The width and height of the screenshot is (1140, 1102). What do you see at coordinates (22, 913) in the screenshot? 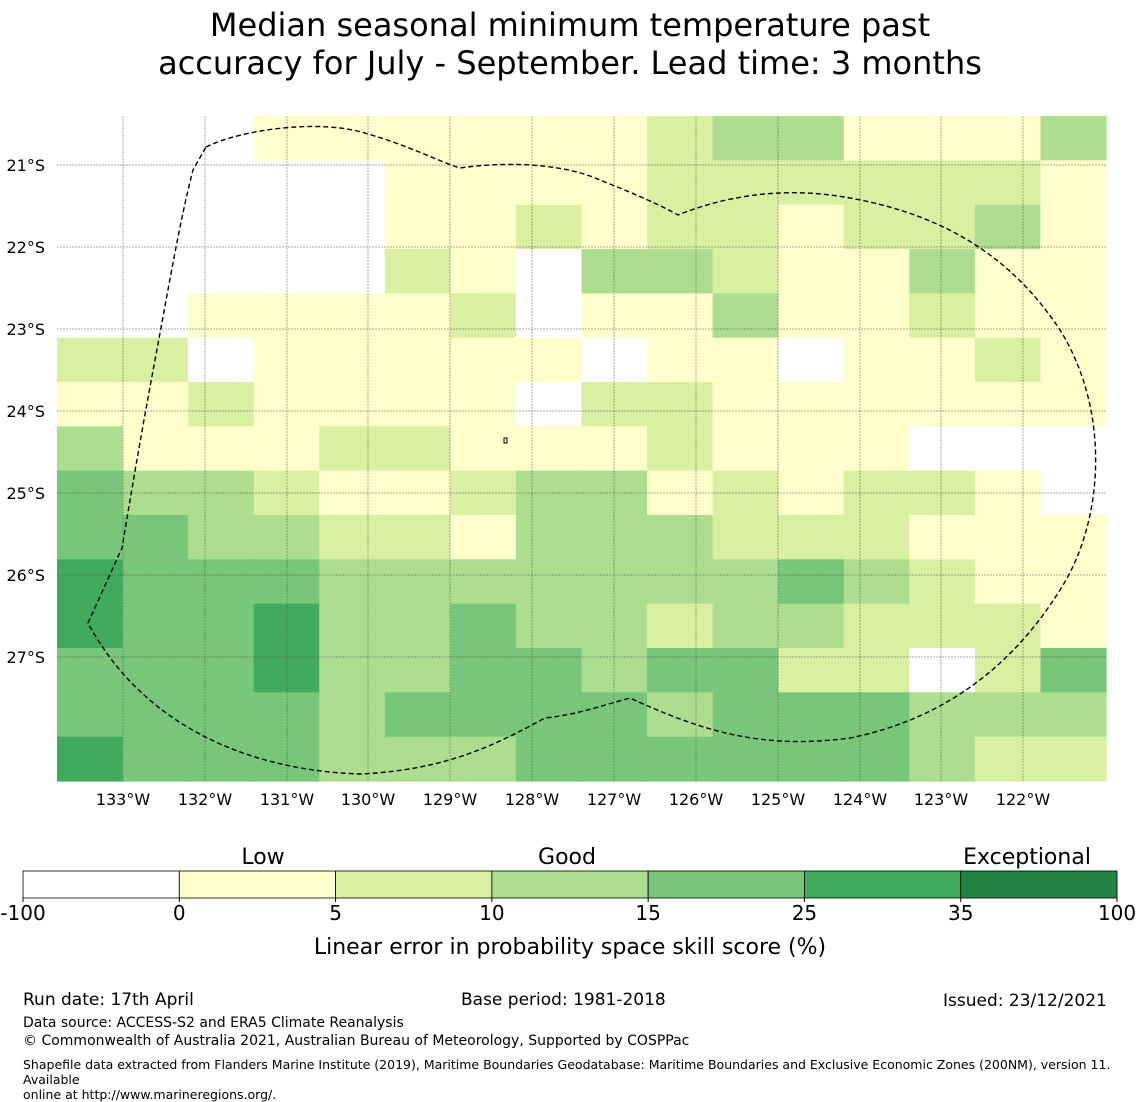
I see `legend-tick-label: -100` at bounding box center [22, 913].